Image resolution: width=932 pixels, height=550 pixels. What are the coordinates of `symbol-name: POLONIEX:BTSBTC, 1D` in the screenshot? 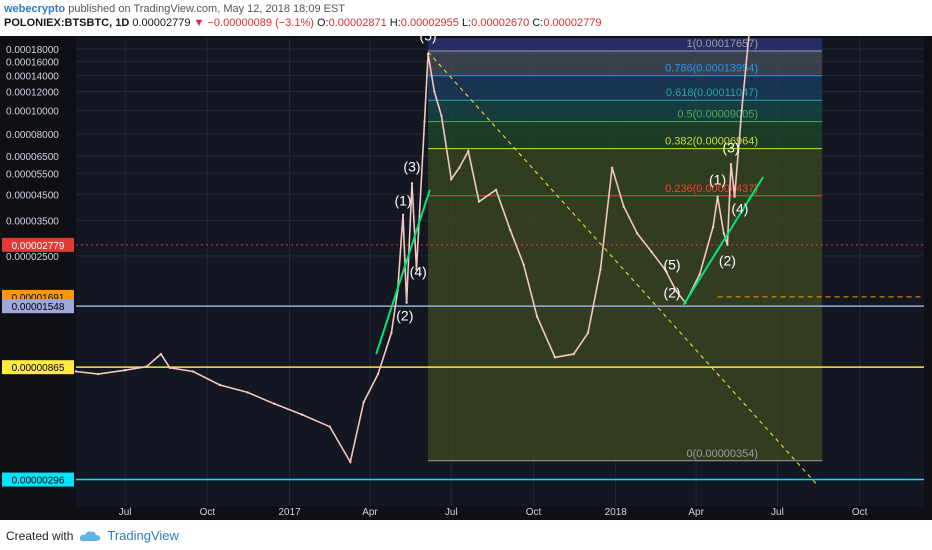 It's located at (67, 23).